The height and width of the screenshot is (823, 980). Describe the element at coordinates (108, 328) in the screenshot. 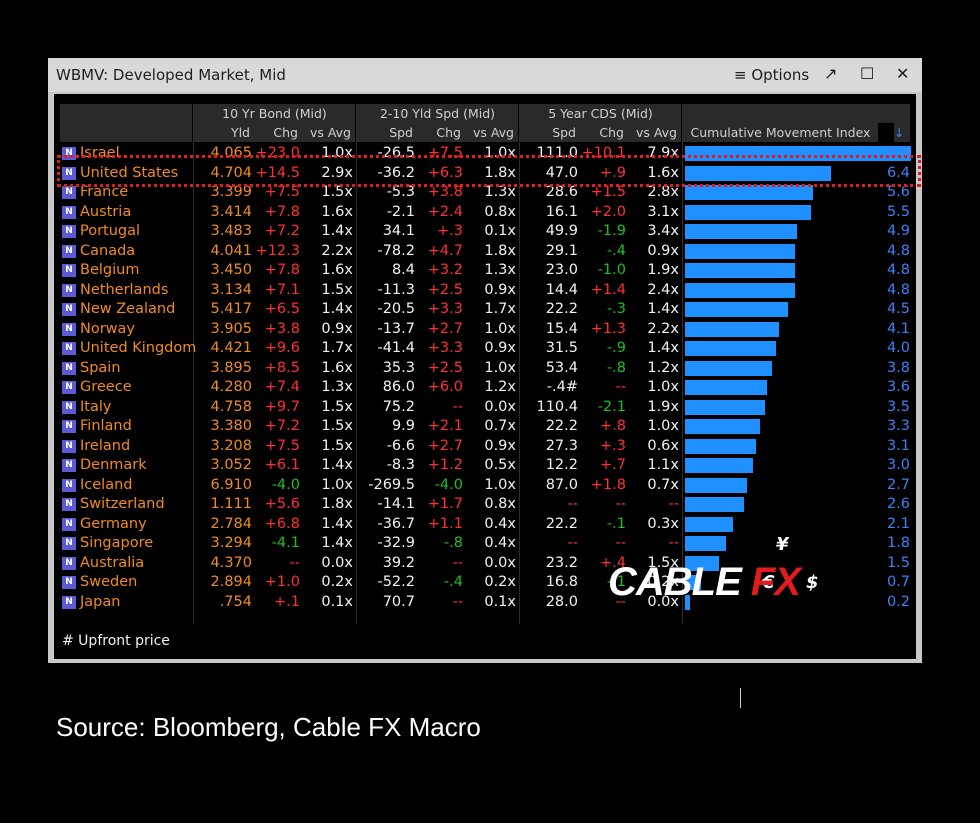

I see `country-name: Norway` at that location.